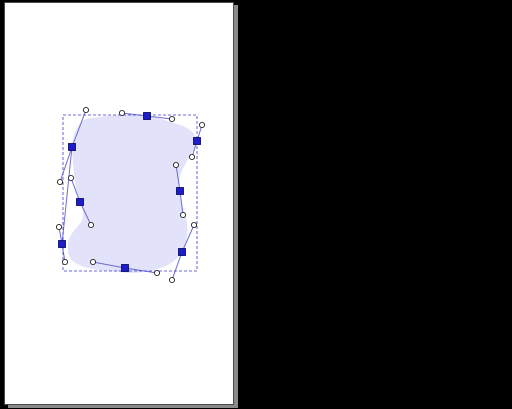  I want to click on selection-bounding-box, so click(130, 193).